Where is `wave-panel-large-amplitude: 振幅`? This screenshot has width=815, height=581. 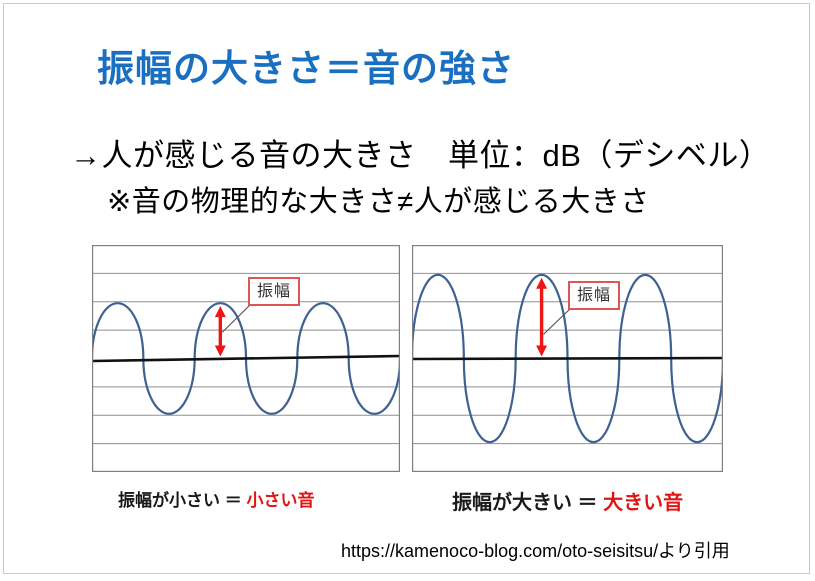
wave-panel-large-amplitude: 振幅 is located at coordinates (567, 358).